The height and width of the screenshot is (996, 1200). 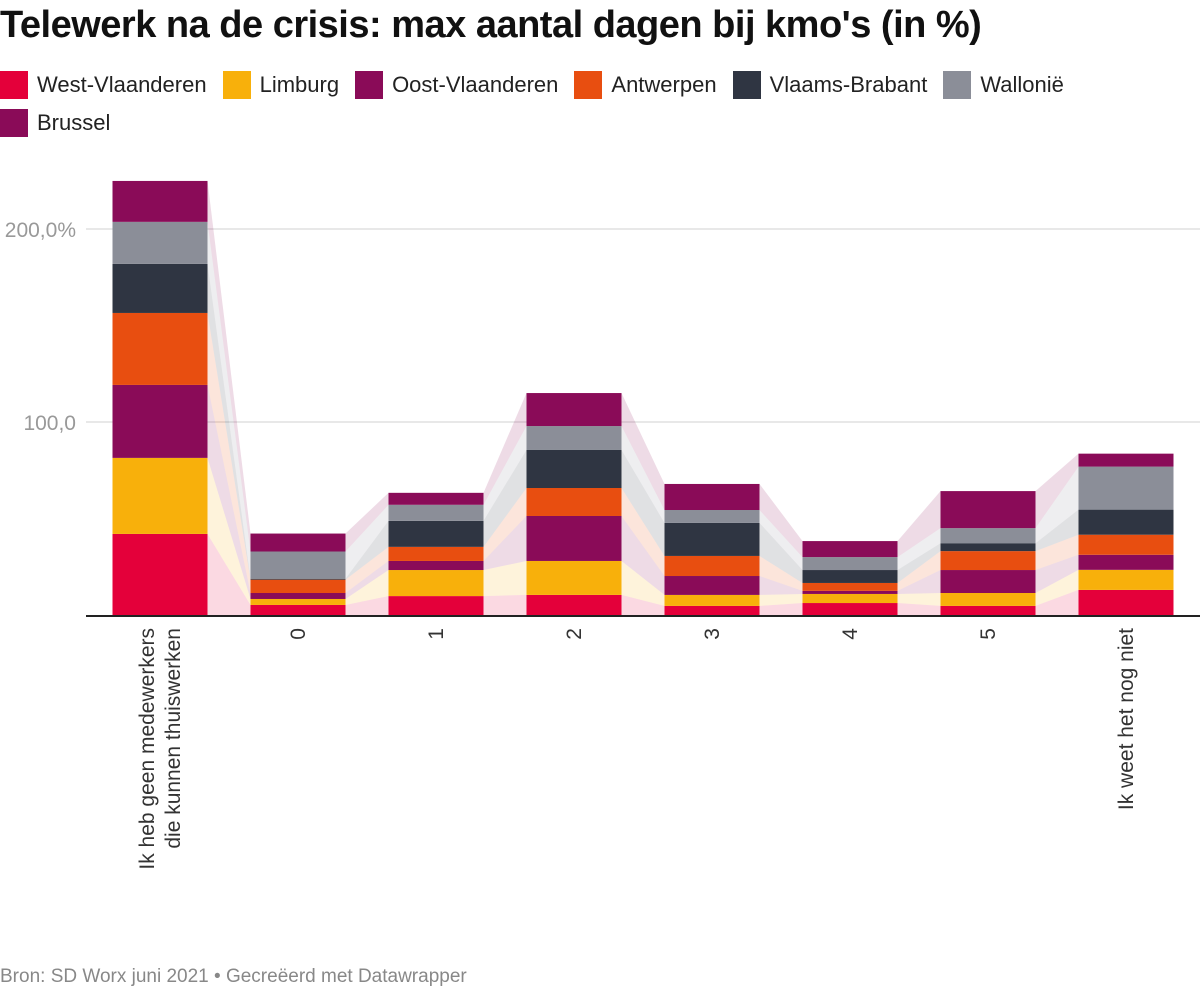 I want to click on x-tick-label: 5, so click(x=988, y=634).